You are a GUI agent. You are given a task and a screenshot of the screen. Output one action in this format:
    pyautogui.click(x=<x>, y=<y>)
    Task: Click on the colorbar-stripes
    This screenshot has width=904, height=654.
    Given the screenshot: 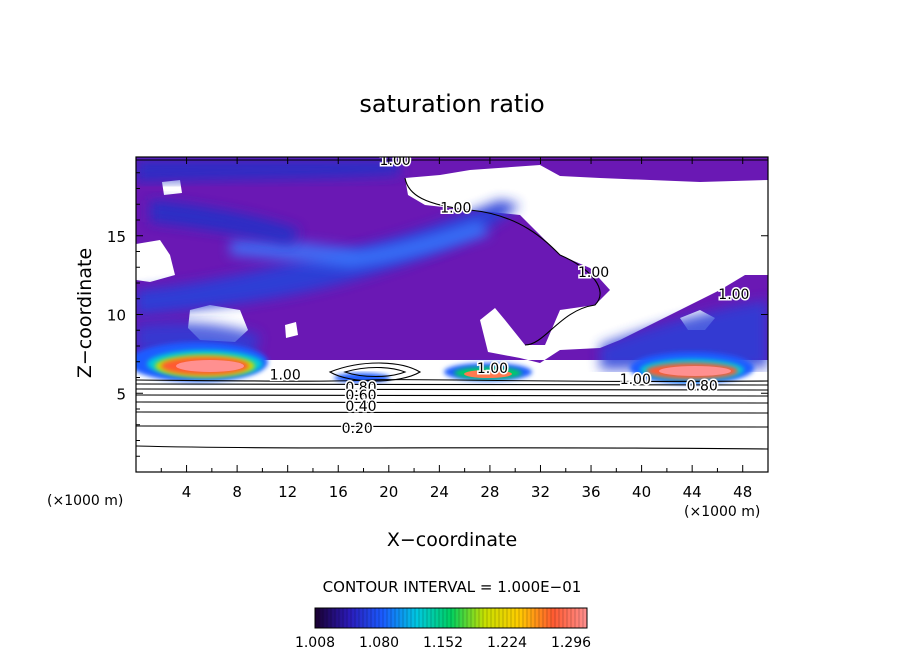 What is the action you would take?
    pyautogui.click(x=451, y=618)
    